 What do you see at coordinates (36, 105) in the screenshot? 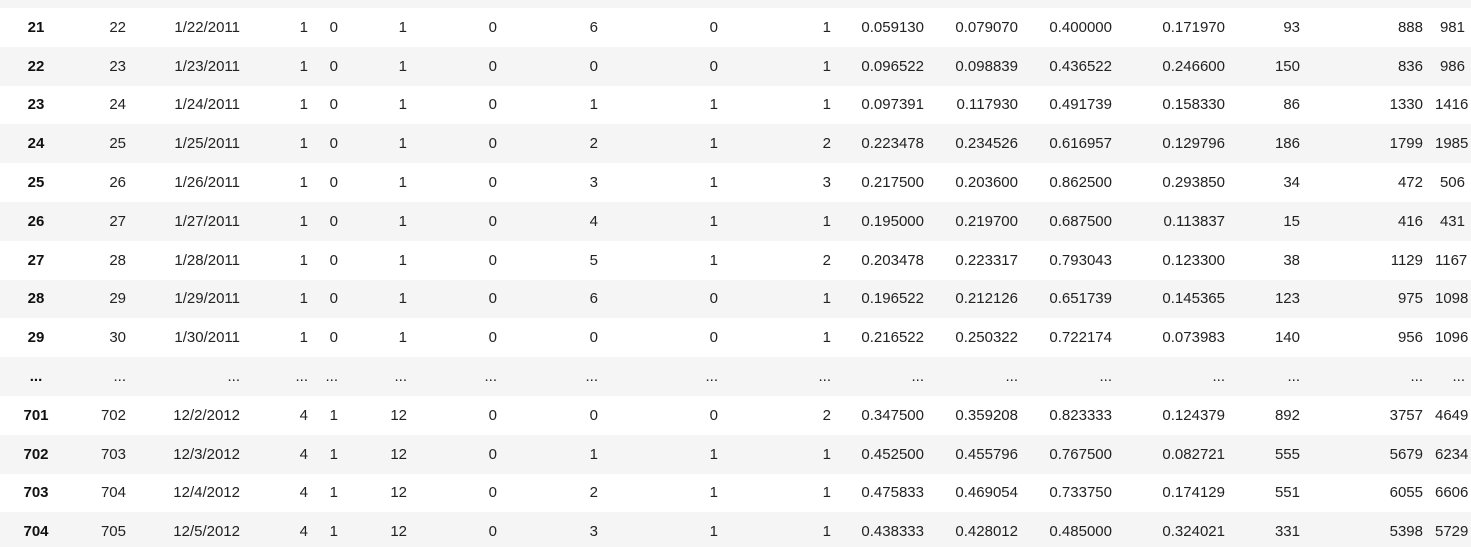
I see `row-index-cell: 23` at bounding box center [36, 105].